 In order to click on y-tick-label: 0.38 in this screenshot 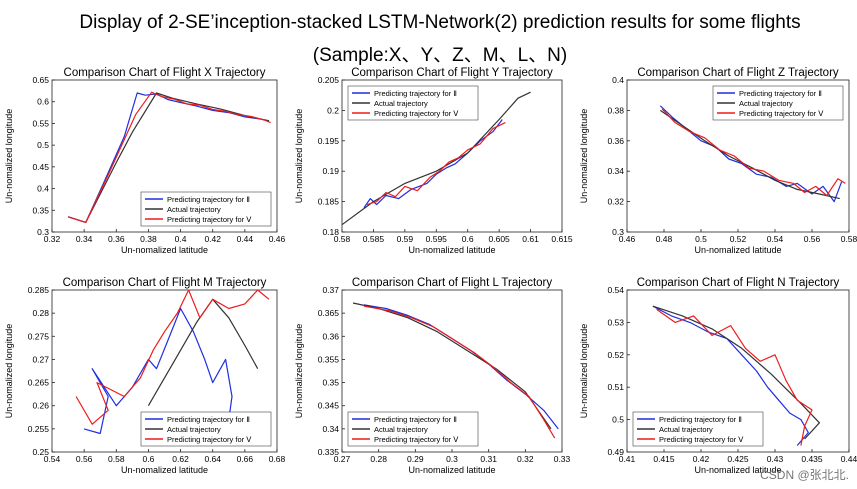, I will do `click(615, 110)`.